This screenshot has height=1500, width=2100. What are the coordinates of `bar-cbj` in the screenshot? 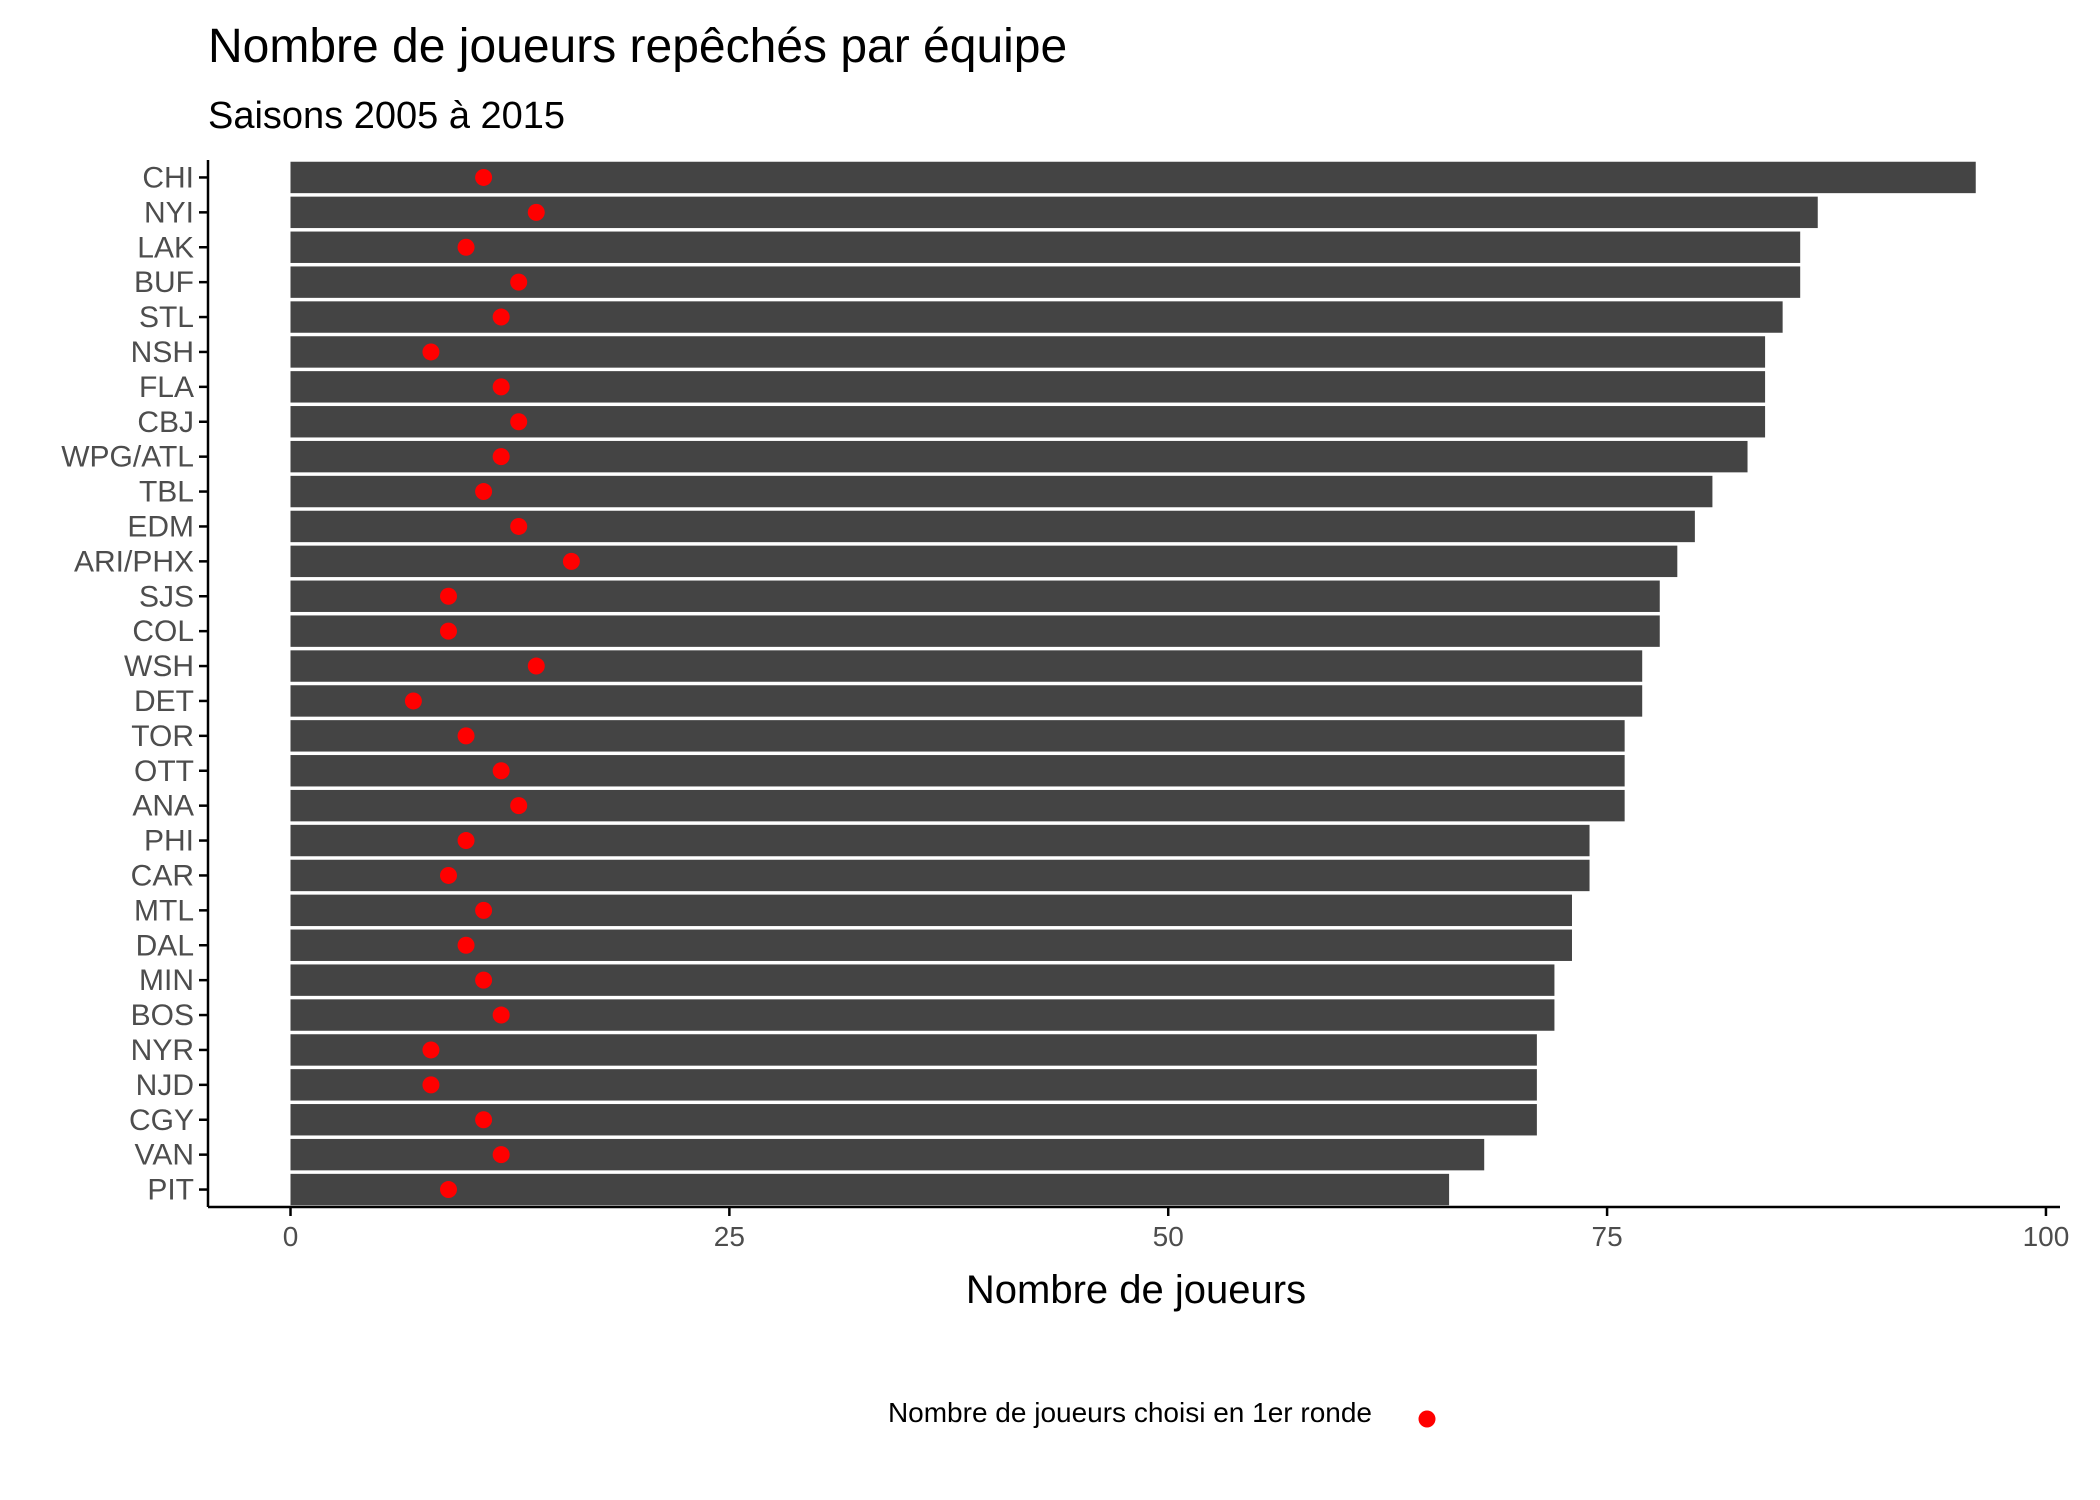 It's located at (1028, 422).